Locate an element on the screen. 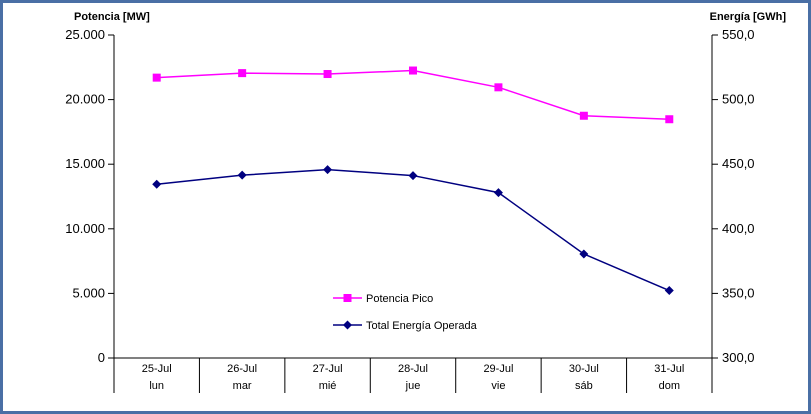  left-tick-label: 25.000 is located at coordinates (85, 34).